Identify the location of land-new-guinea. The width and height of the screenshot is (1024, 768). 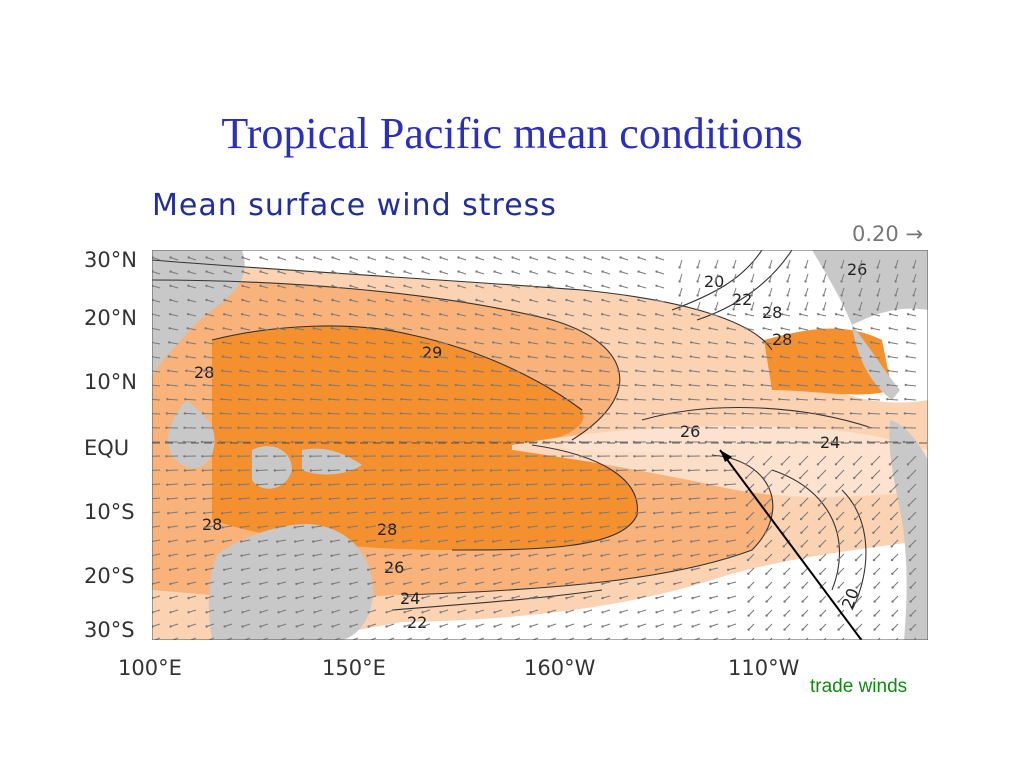
(332, 461).